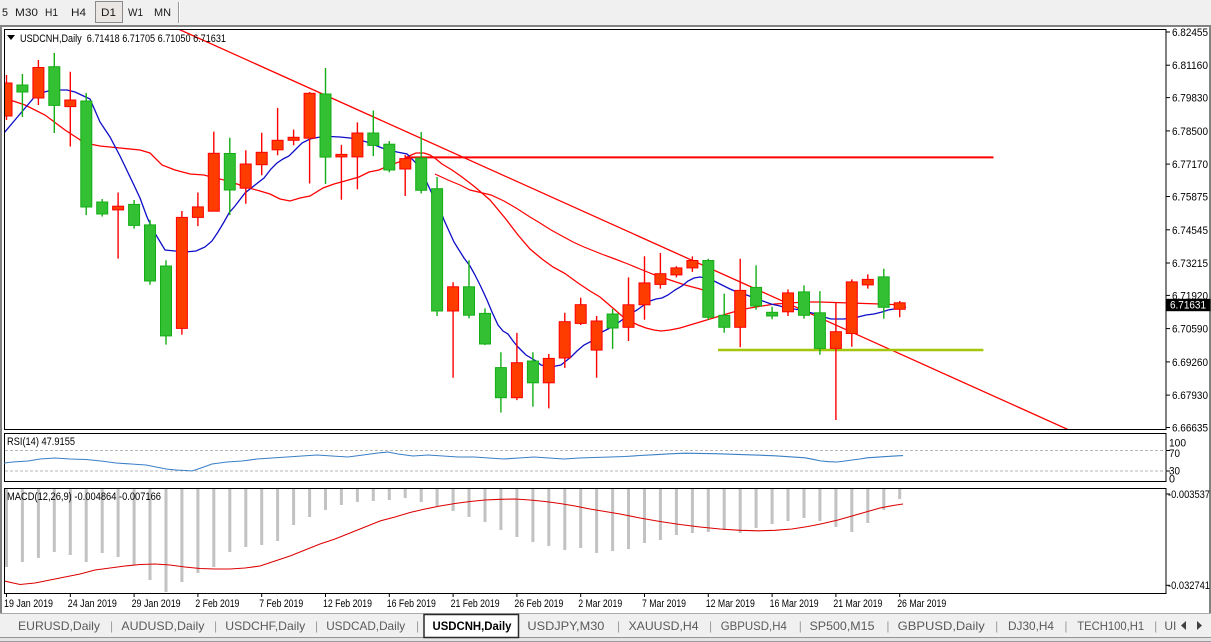  Describe the element at coordinates (941, 626) in the screenshot. I see `svg-text: GBPUSD,Daily` at that location.